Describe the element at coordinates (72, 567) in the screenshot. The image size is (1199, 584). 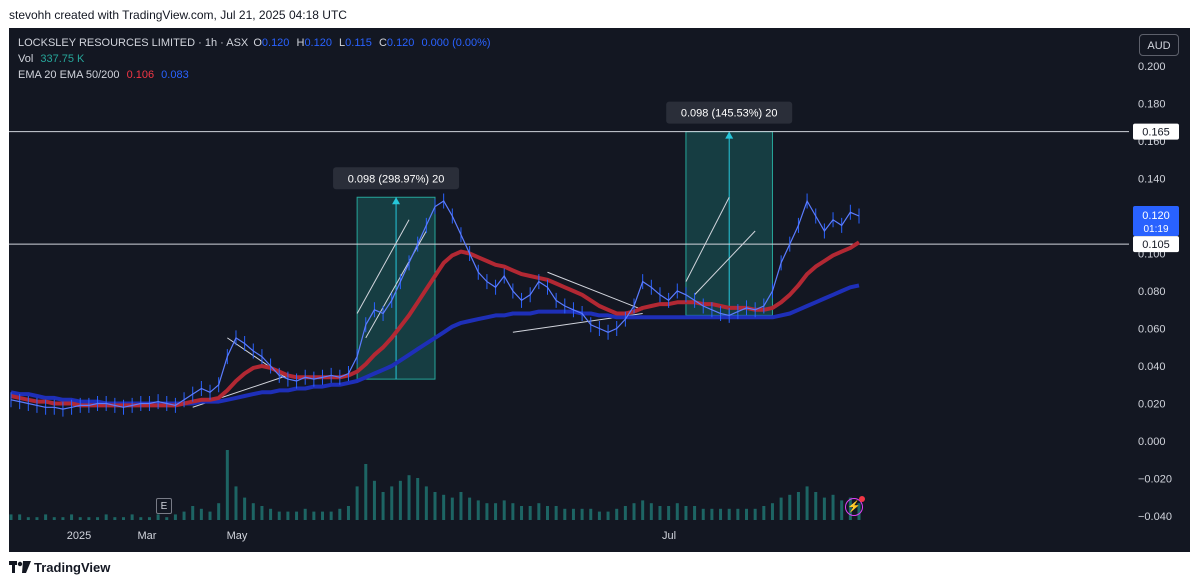
I see `tradingview-wordmark: TradingView` at that location.